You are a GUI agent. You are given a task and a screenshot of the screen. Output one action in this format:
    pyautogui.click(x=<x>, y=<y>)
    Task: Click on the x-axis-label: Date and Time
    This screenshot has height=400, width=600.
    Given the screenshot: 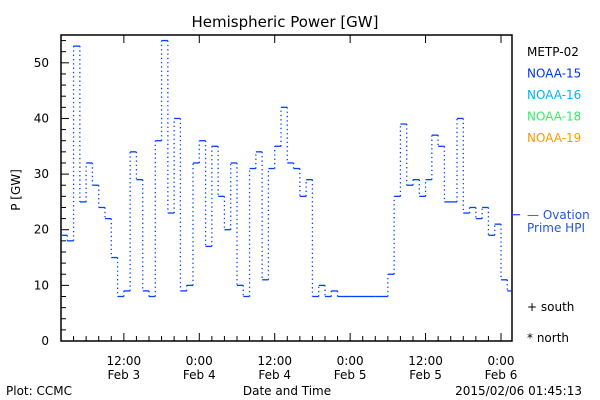 What is the action you would take?
    pyautogui.click(x=287, y=391)
    